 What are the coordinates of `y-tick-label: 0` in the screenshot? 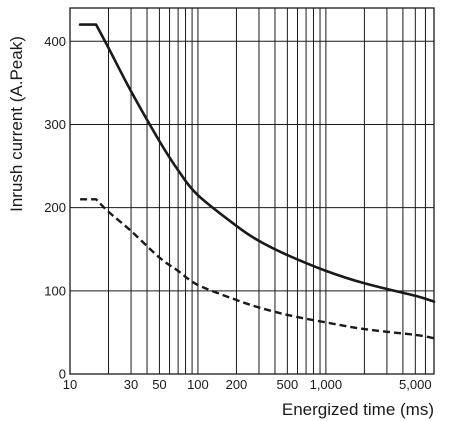 It's located at (62, 374).